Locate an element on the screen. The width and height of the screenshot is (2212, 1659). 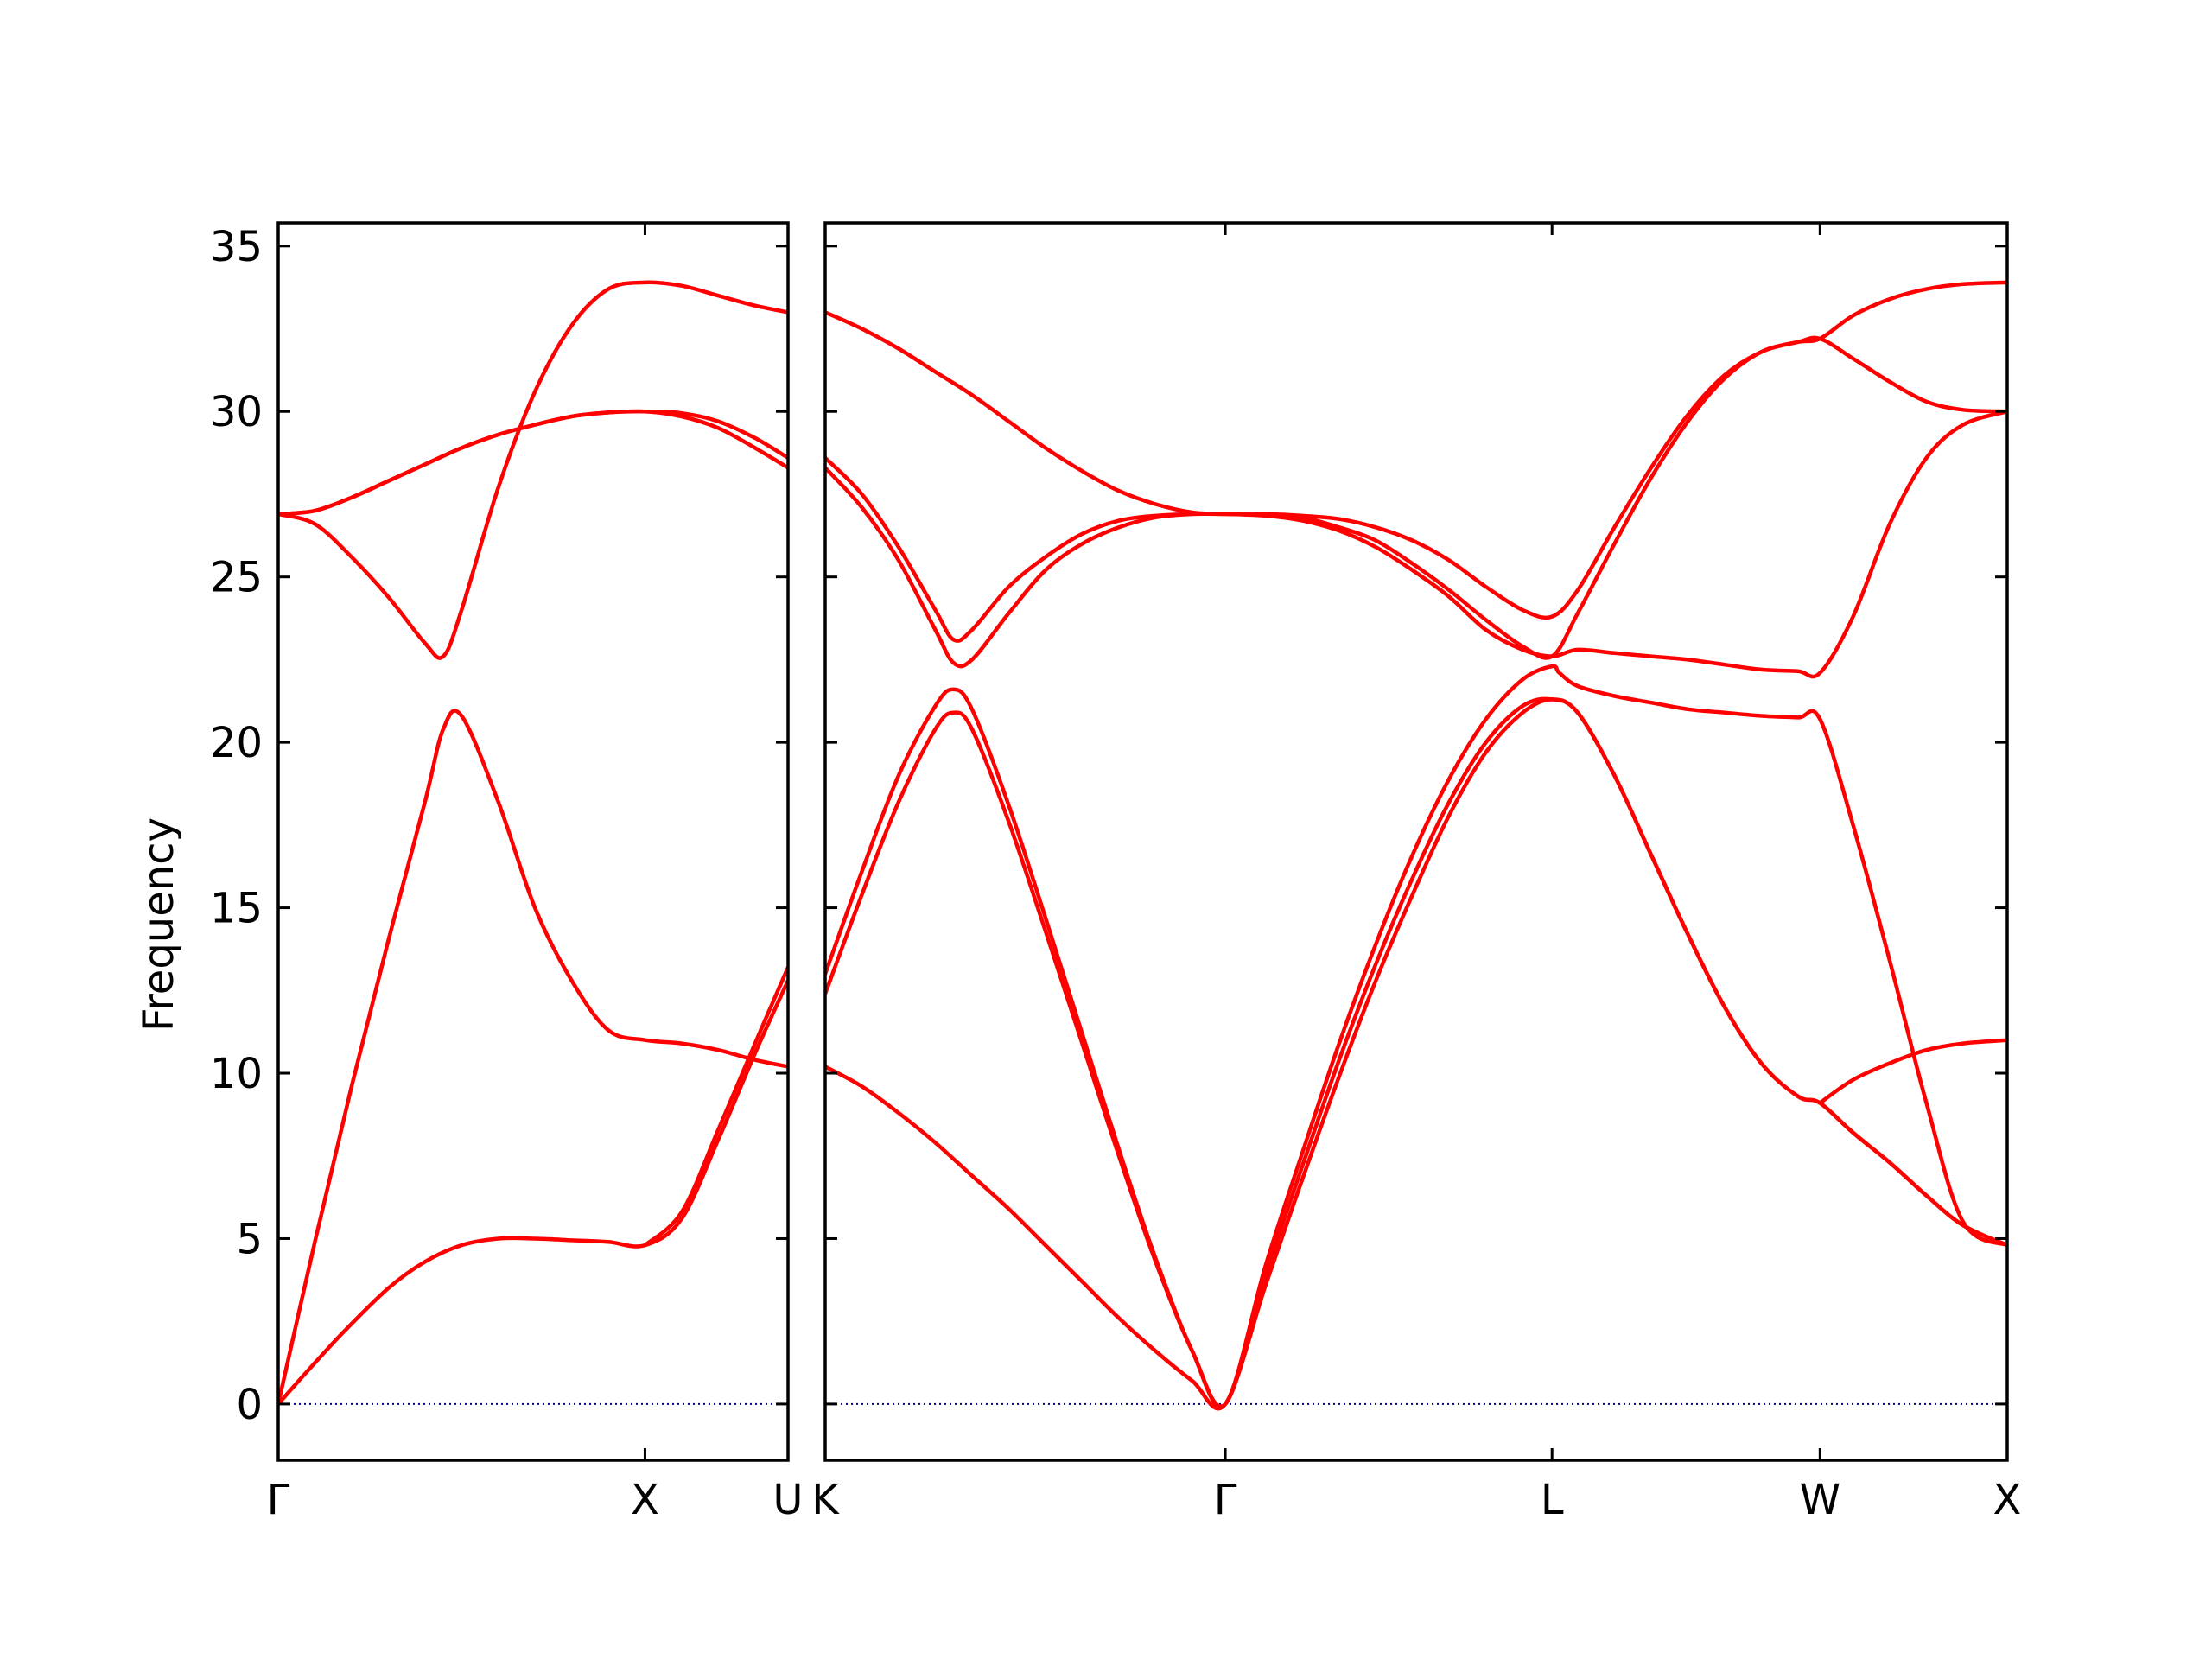
kpoint-label: L is located at coordinates (1552, 1500).